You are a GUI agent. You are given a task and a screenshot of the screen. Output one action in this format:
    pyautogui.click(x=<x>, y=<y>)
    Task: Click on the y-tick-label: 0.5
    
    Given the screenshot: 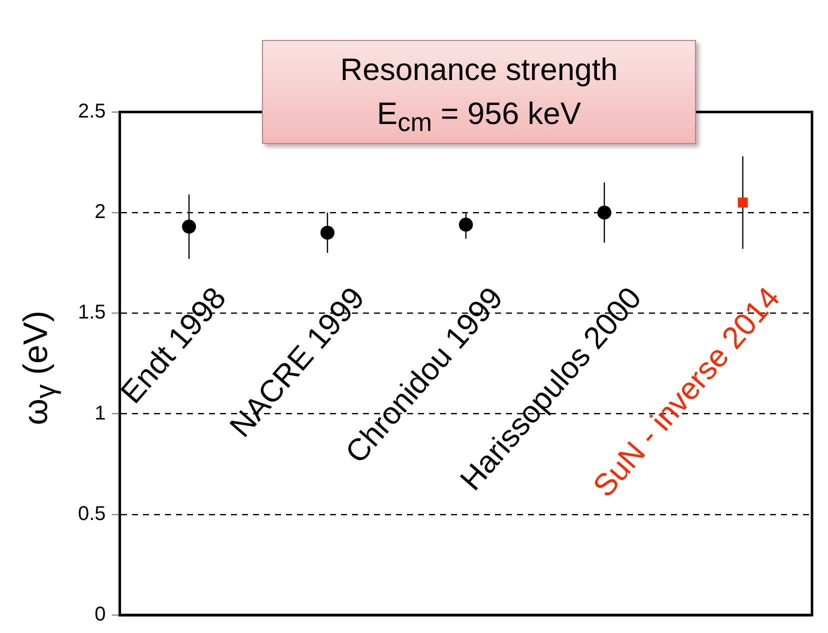 What is the action you would take?
    pyautogui.click(x=92, y=513)
    